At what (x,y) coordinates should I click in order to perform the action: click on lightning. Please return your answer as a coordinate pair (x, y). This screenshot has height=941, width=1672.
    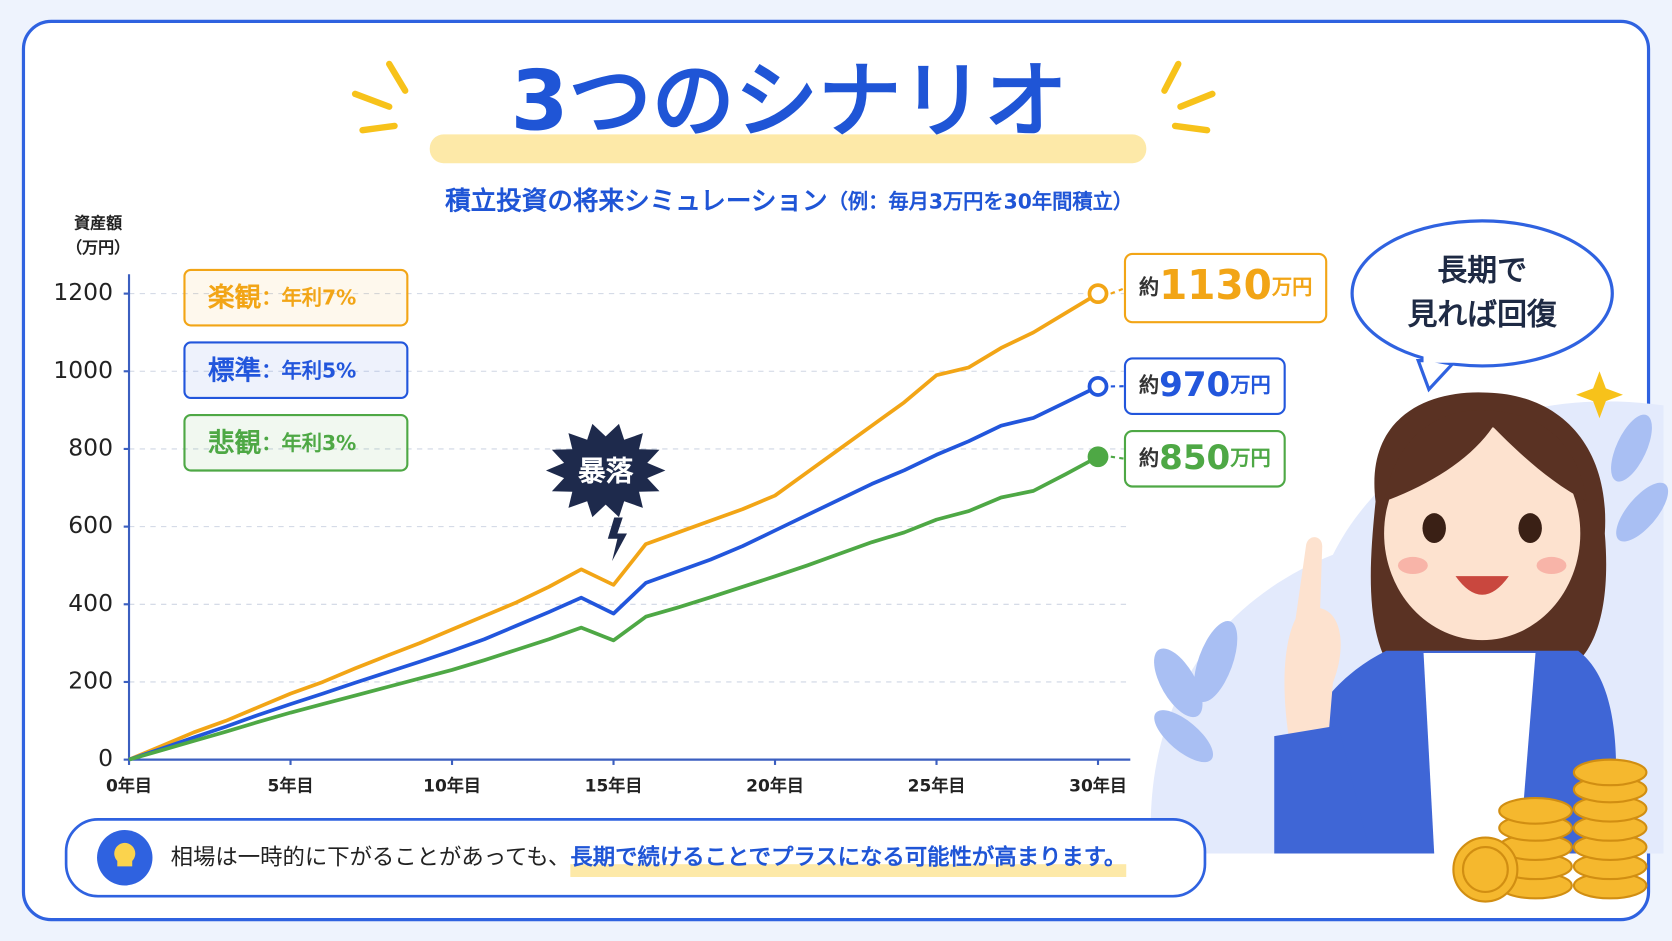
    Looking at the image, I should click on (617, 539).